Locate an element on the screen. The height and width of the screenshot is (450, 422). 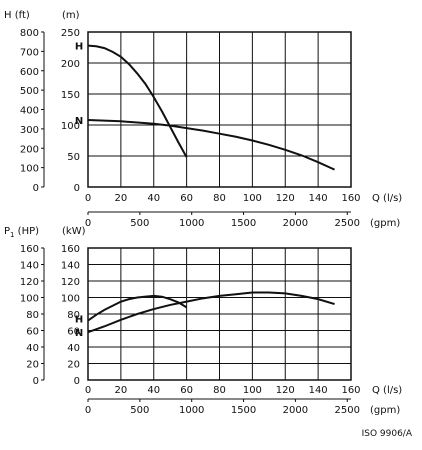
secondary-y-tick-label: 60 is located at coordinates (32, 332).